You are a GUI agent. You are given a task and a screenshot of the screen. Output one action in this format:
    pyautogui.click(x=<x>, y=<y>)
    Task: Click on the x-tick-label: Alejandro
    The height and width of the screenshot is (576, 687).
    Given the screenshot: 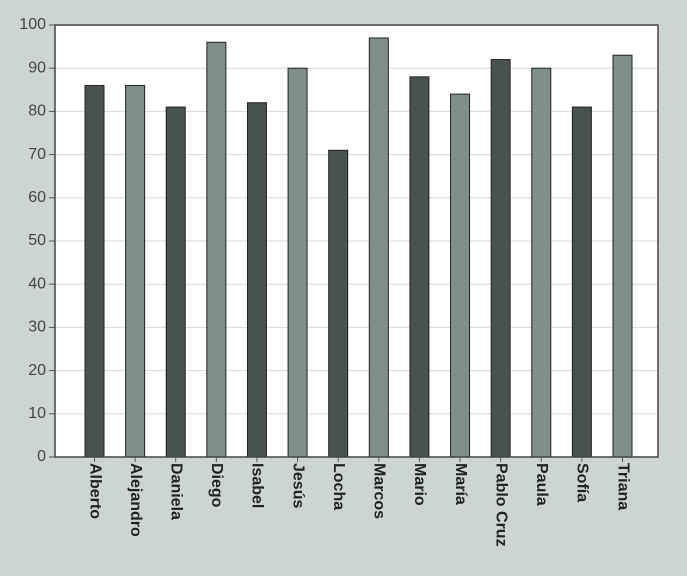 What is the action you would take?
    pyautogui.click(x=135, y=500)
    